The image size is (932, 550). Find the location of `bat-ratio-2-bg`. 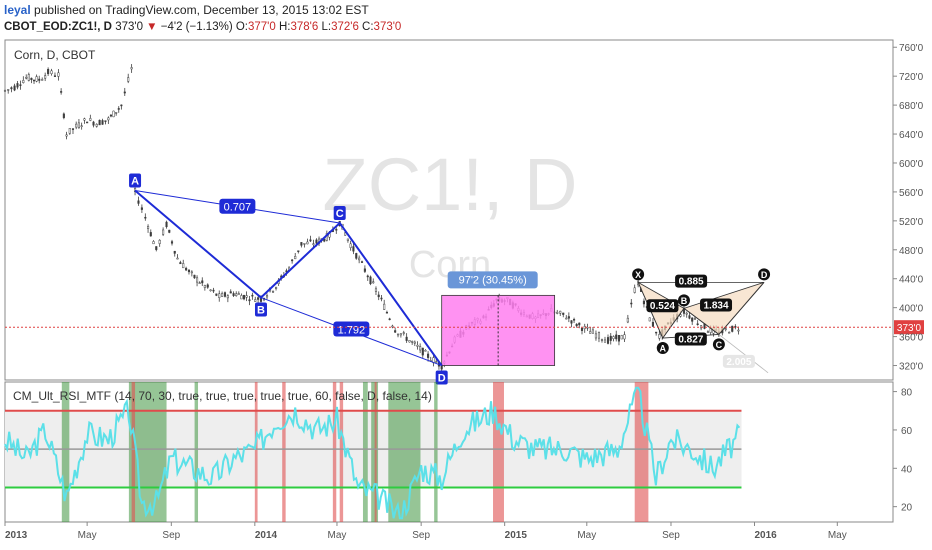

bat-ratio-2-bg is located at coordinates (716, 305).